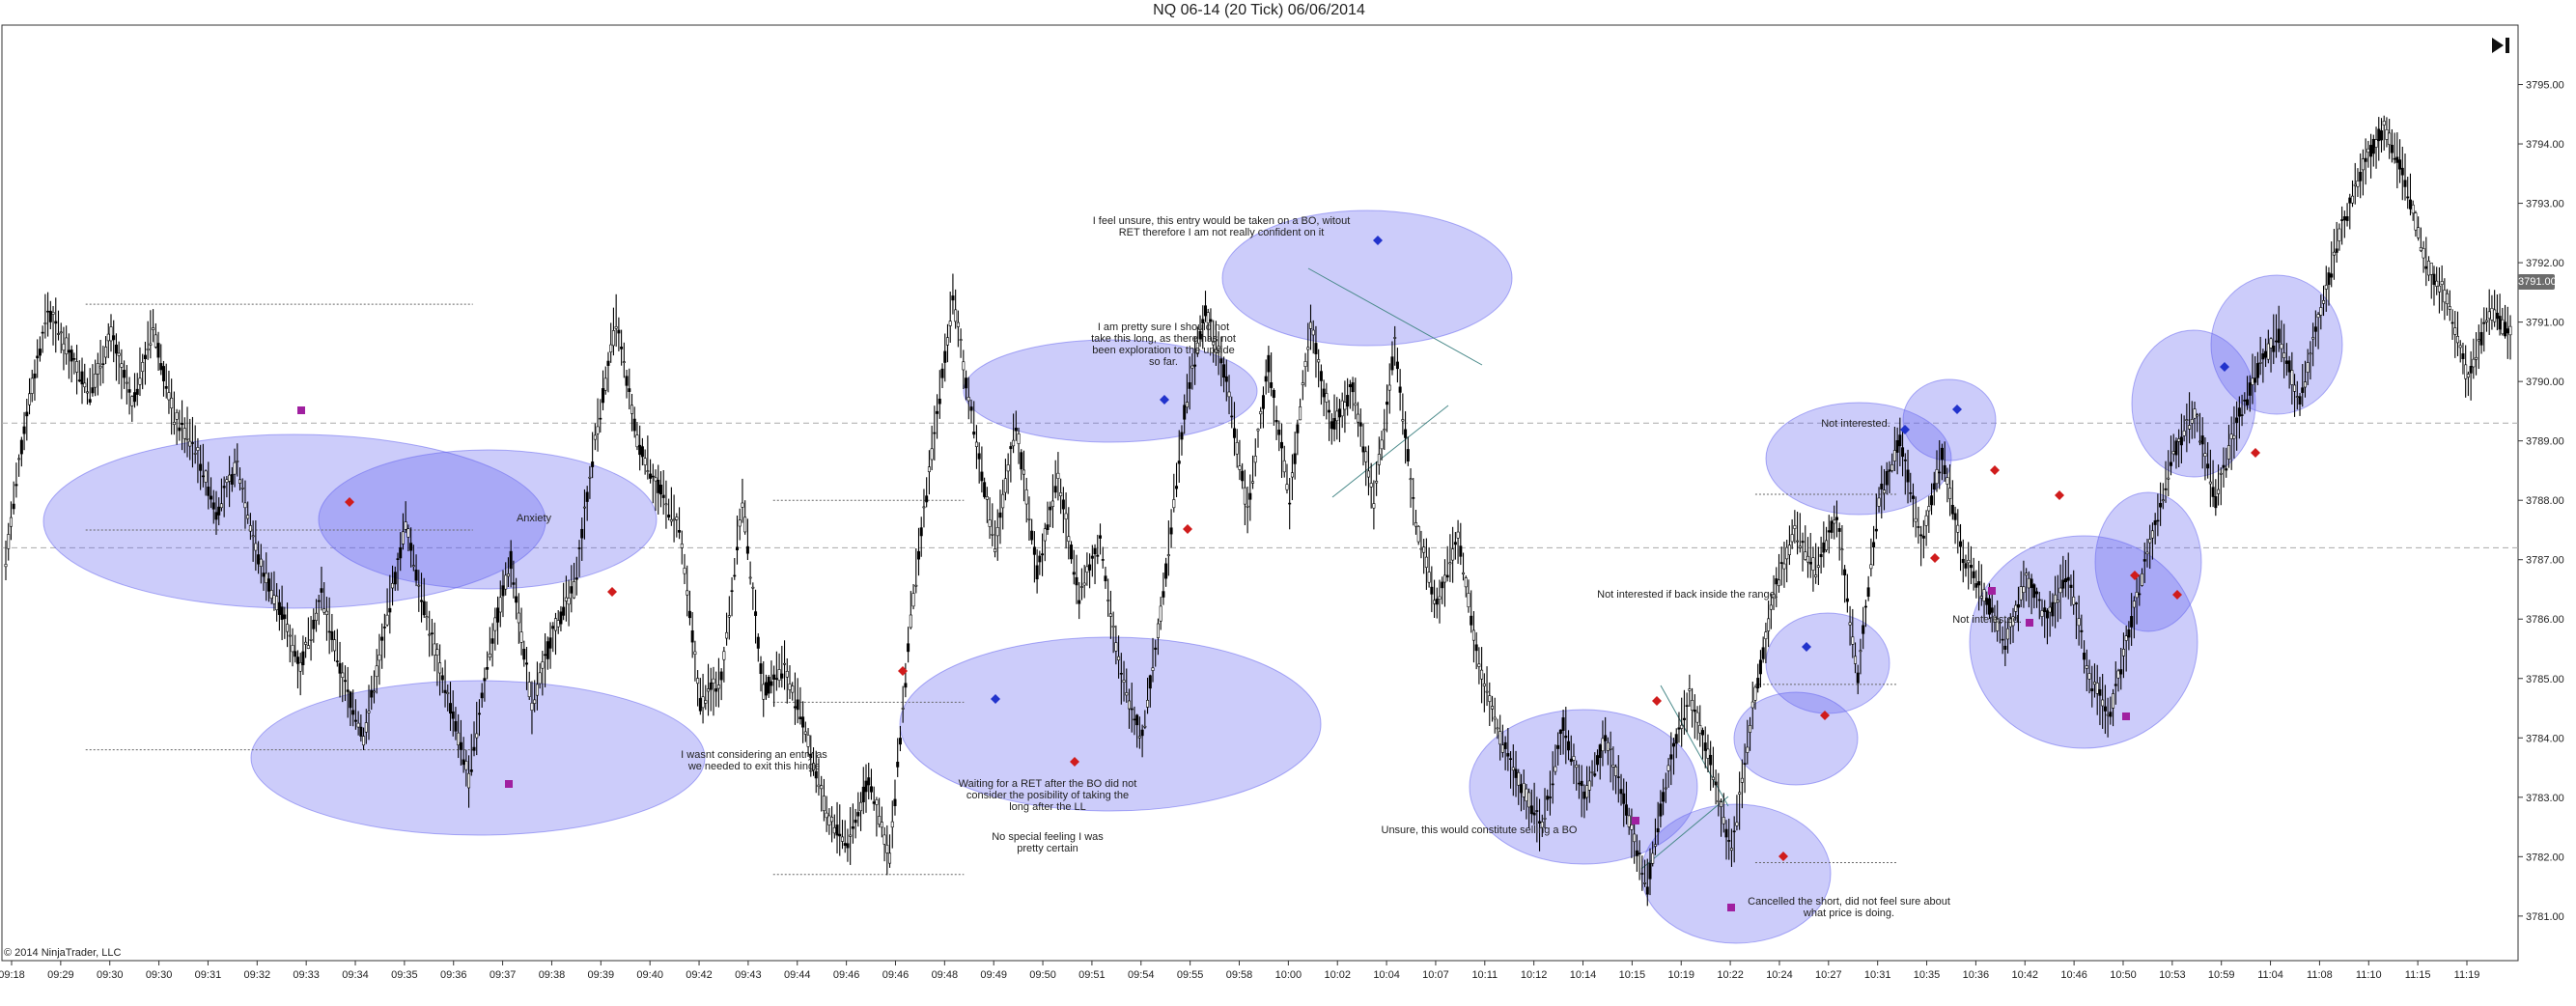 The height and width of the screenshot is (1006, 2576). I want to click on y-tick-label-3: 3784.00, so click(2545, 739).